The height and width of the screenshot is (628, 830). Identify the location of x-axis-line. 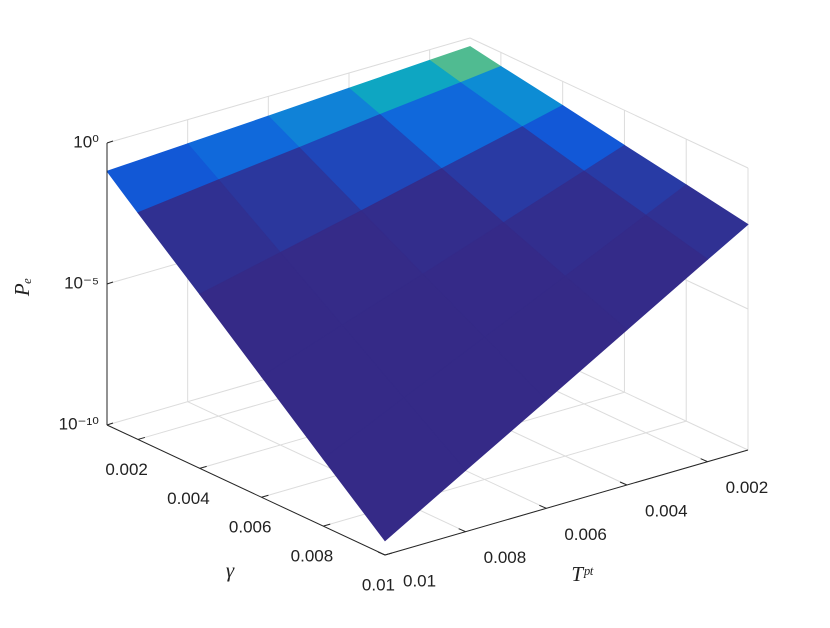
(566, 502).